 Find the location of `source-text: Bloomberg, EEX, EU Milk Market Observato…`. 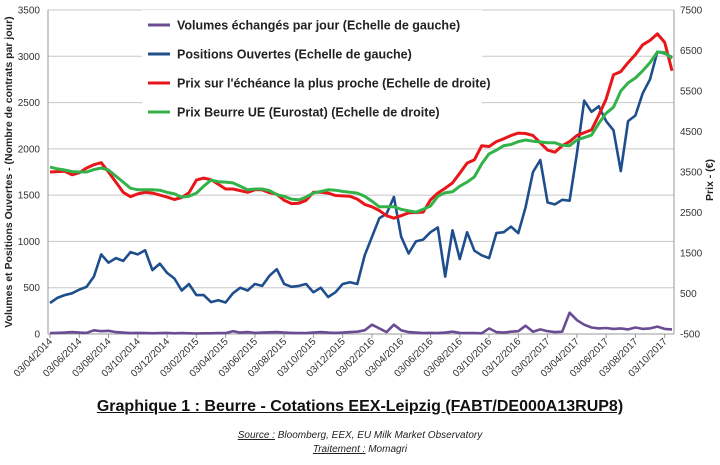

source-text: Bloomberg, EEX, EU Milk Market Observato… is located at coordinates (378, 435).